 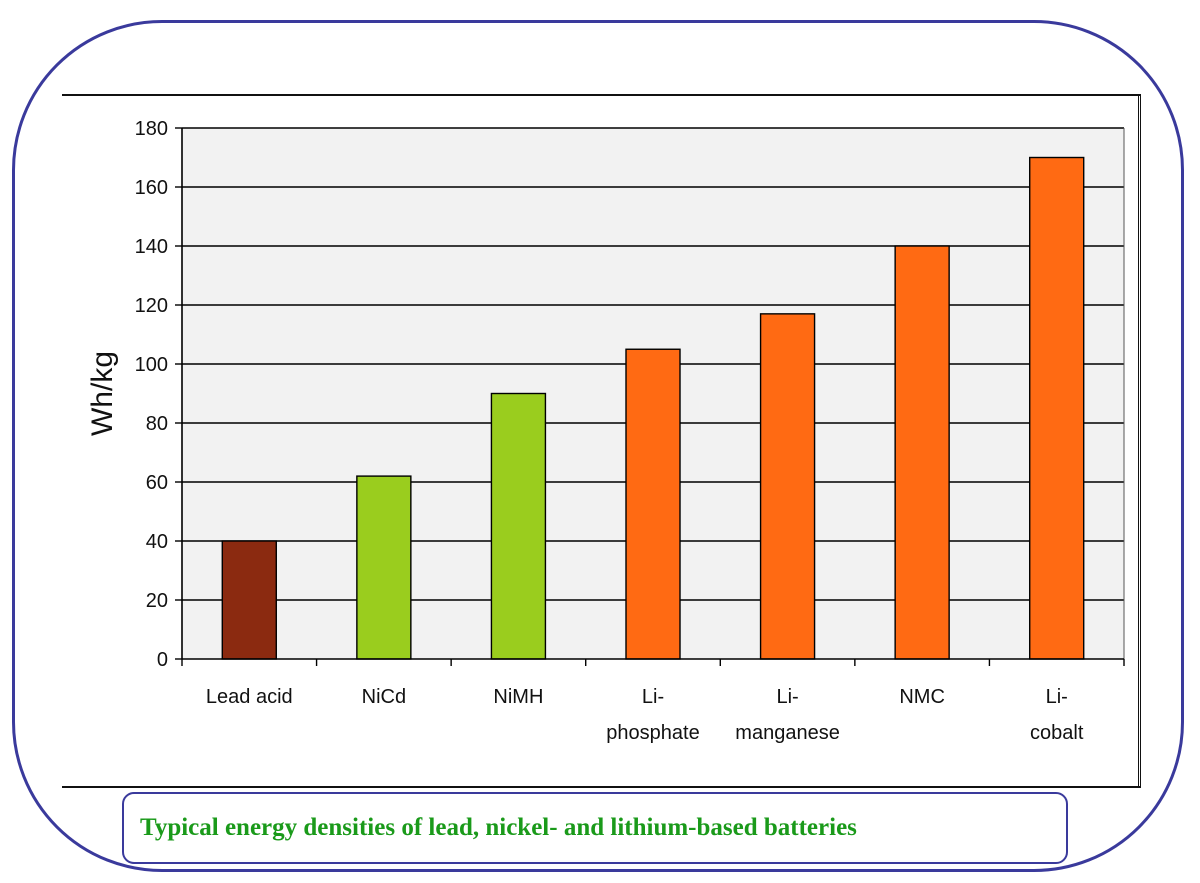 What do you see at coordinates (157, 483) in the screenshot?
I see `y-tick-label: 60` at bounding box center [157, 483].